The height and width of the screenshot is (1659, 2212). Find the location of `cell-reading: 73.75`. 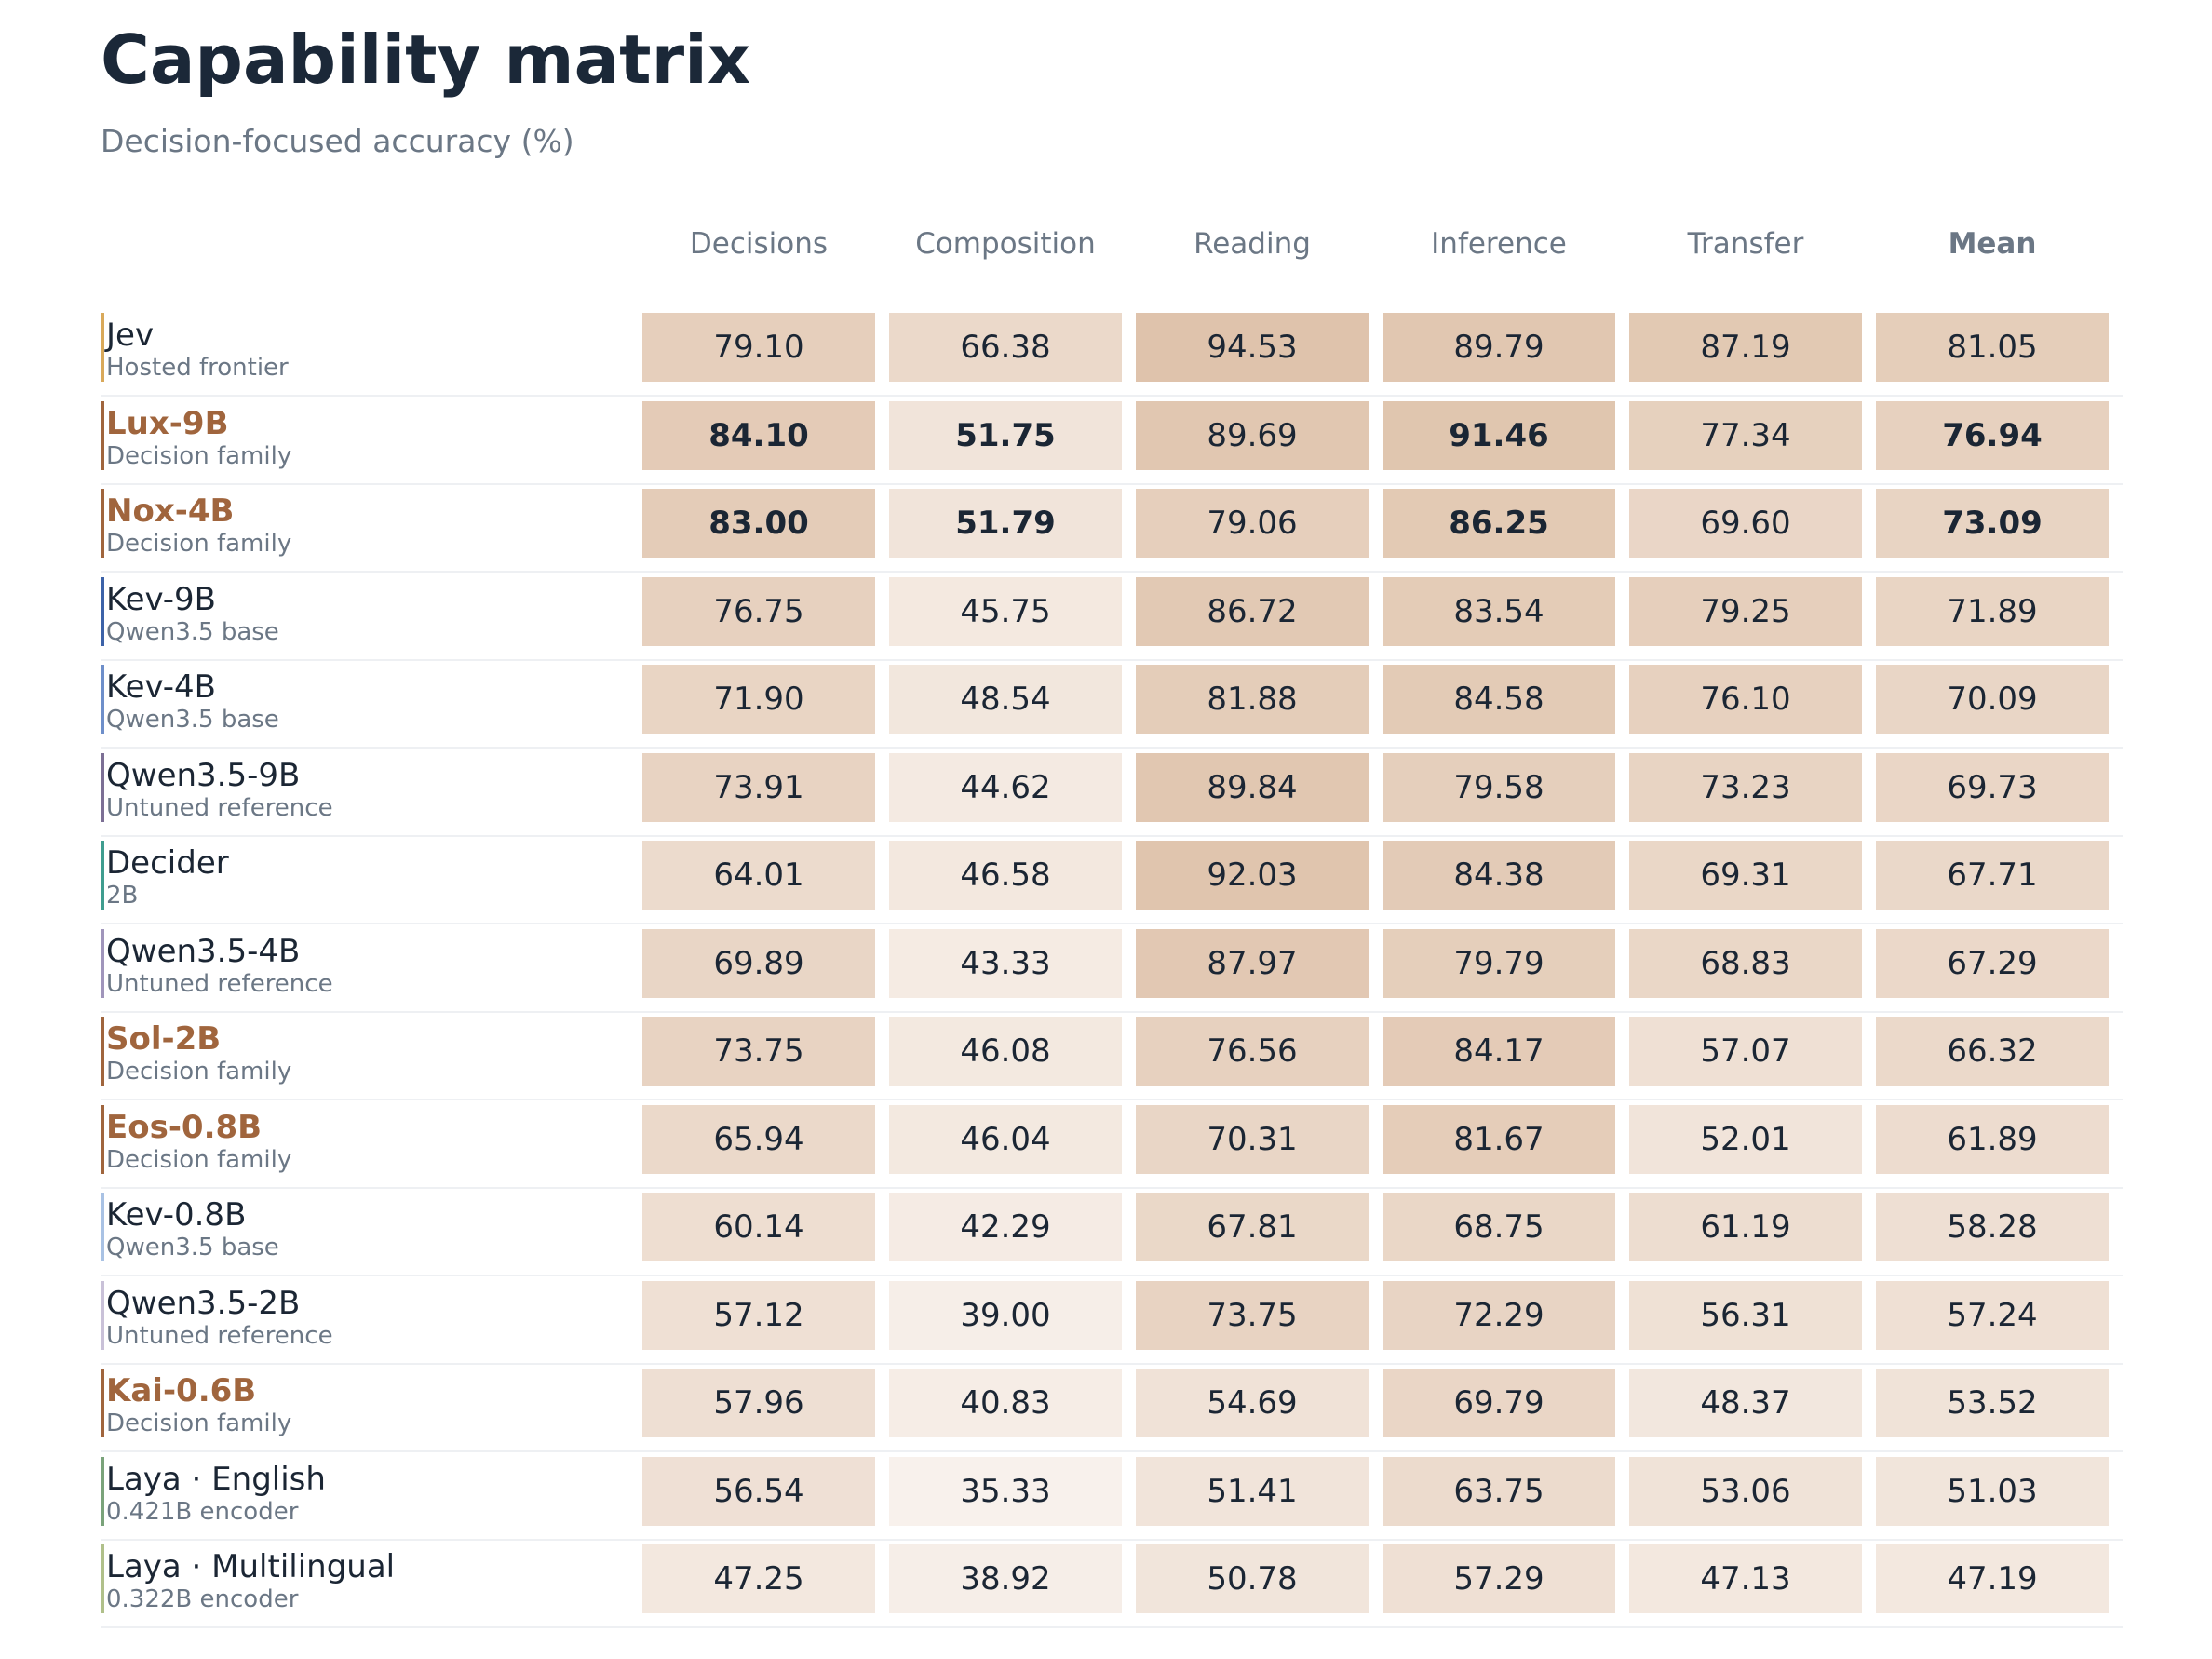

cell-reading: 73.75 is located at coordinates (1252, 1315).